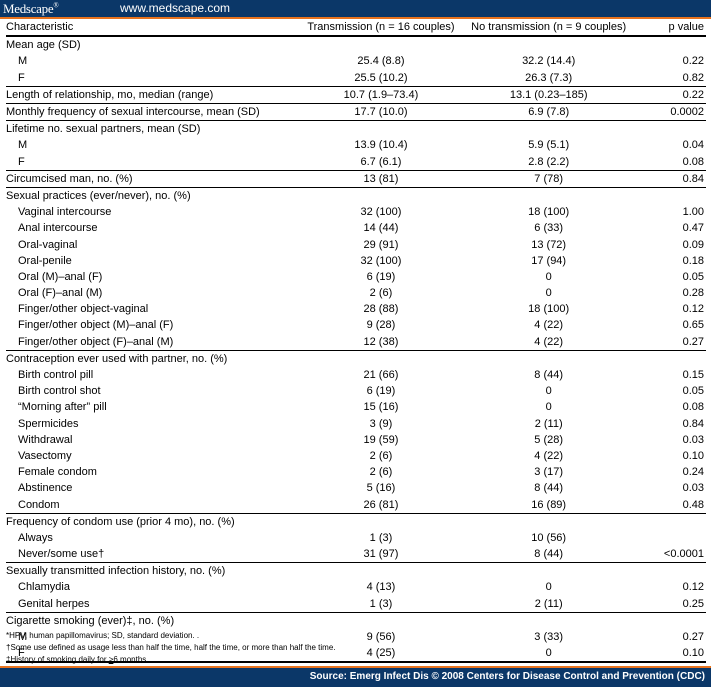 The width and height of the screenshot is (711, 687). I want to click on table-row: Anal intercourse 14 (44) 6 (33) 0.47, so click(356, 228).